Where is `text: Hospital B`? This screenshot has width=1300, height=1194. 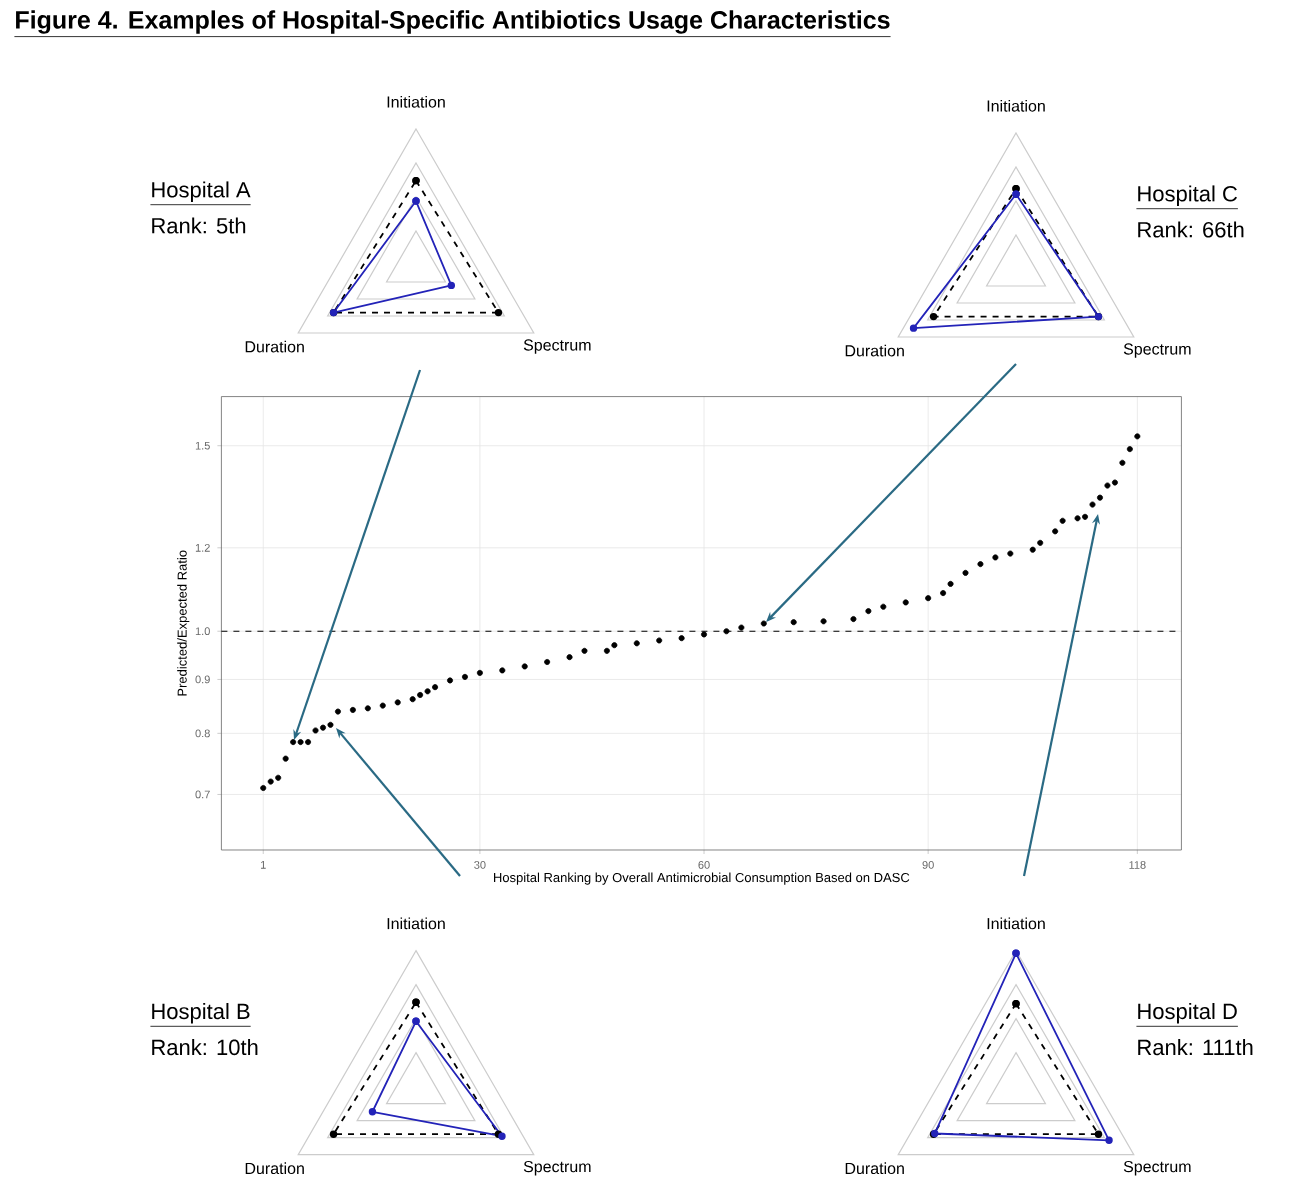
text: Hospital B is located at coordinates (201, 1013).